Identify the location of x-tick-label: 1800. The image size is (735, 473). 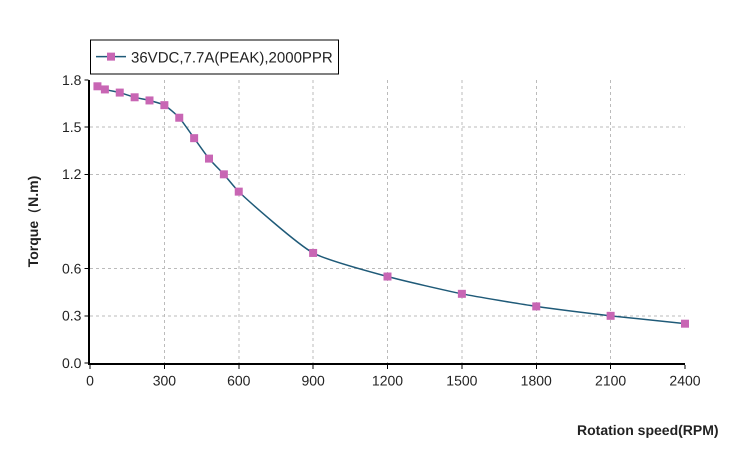
(536, 380).